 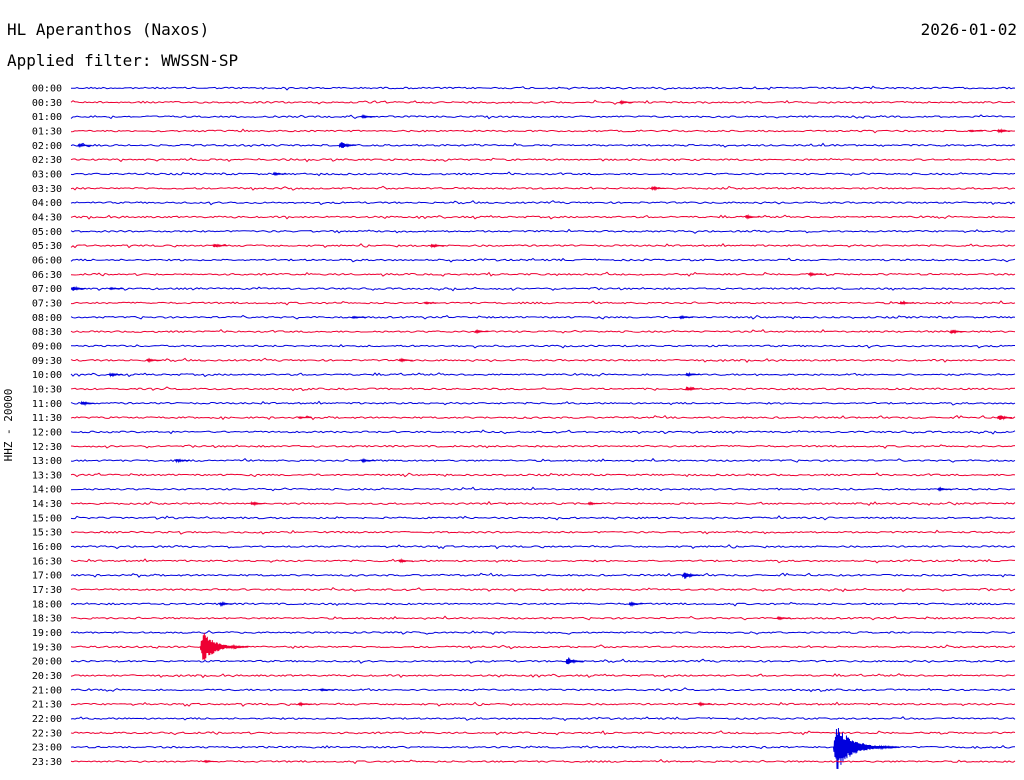 I want to click on time-tick-label: 04:30, so click(x=47, y=217).